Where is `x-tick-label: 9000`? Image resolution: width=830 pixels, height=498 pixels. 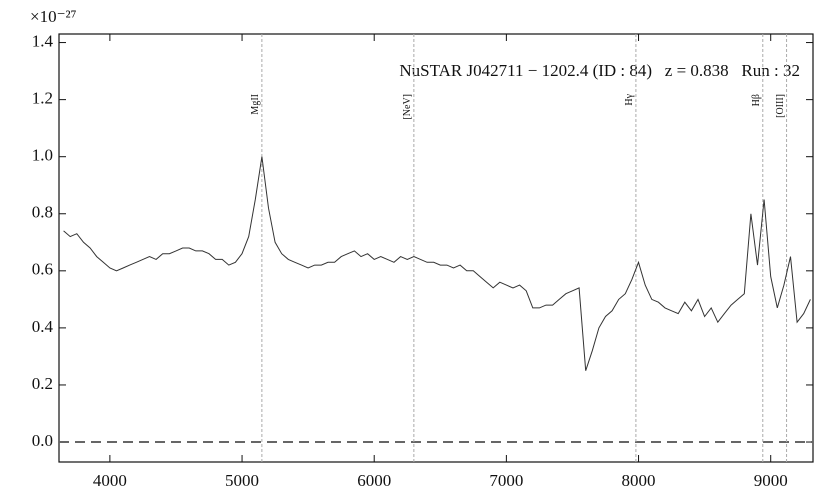
x-tick-label: 9000 is located at coordinates (771, 480).